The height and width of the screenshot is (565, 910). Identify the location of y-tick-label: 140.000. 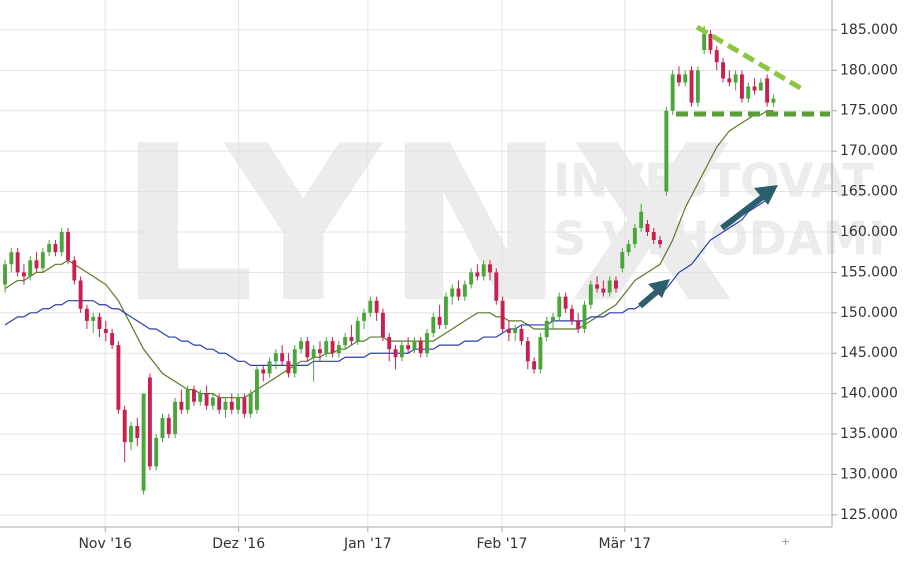
(869, 394).